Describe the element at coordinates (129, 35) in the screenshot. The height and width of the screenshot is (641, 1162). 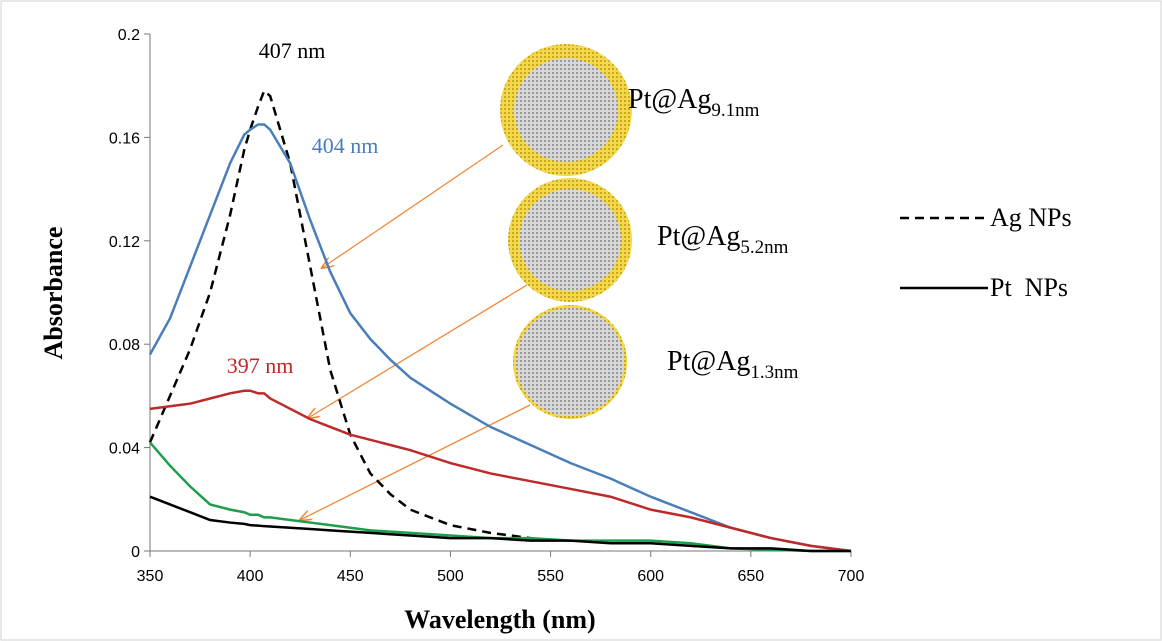
I see `y-tick-label: 0.2` at that location.